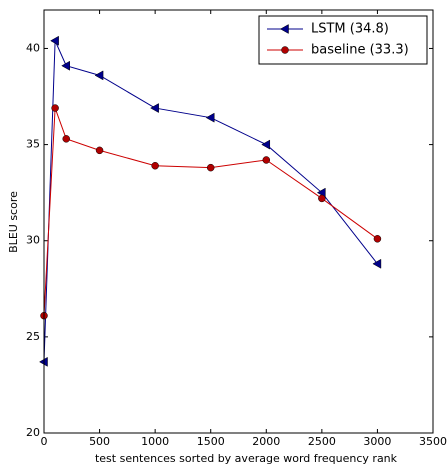 Image resolution: width=448 pixels, height=468 pixels. Describe the element at coordinates (155, 441) in the screenshot. I see `x-tick-label: 1000` at that location.